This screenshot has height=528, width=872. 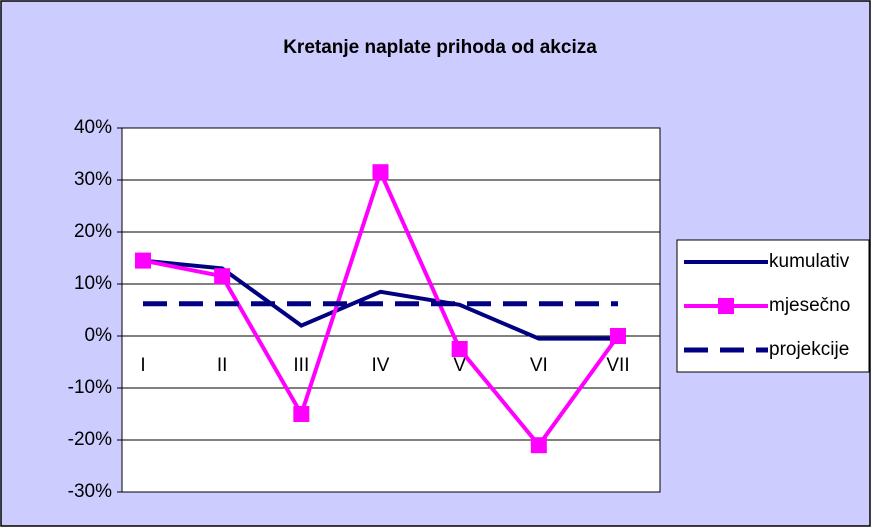 What do you see at coordinates (301, 365) in the screenshot?
I see `x-tick-label: III` at bounding box center [301, 365].